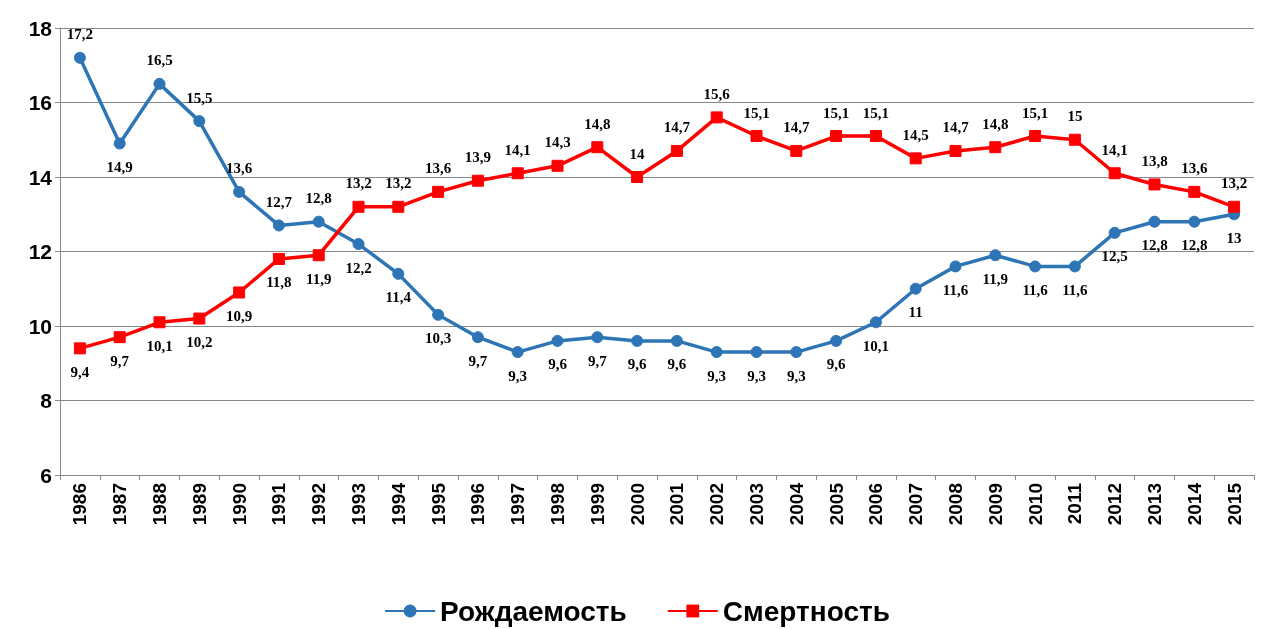 Image resolution: width=1274 pixels, height=630 pixels. I want to click on data-label: 9,3, so click(518, 375).